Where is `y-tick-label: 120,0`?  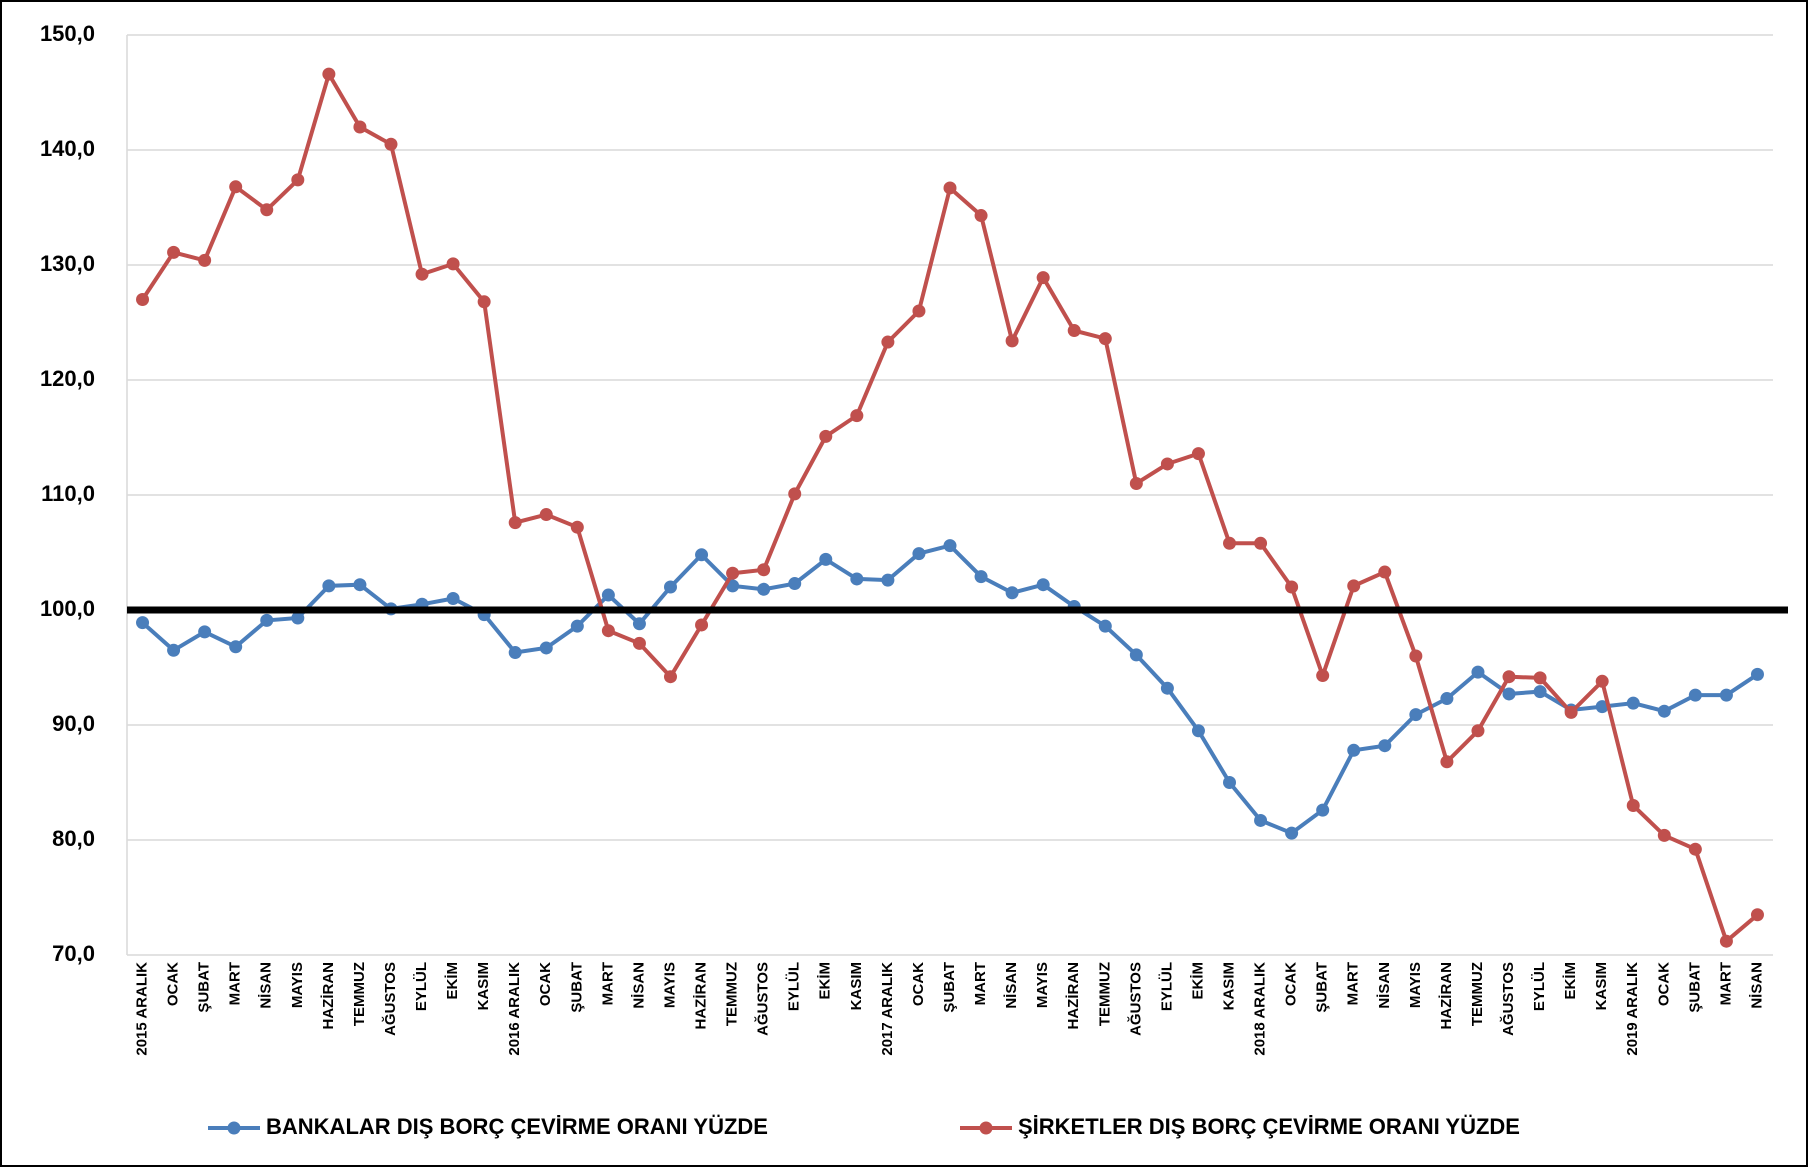
y-tick-label: 120,0 is located at coordinates (67, 378).